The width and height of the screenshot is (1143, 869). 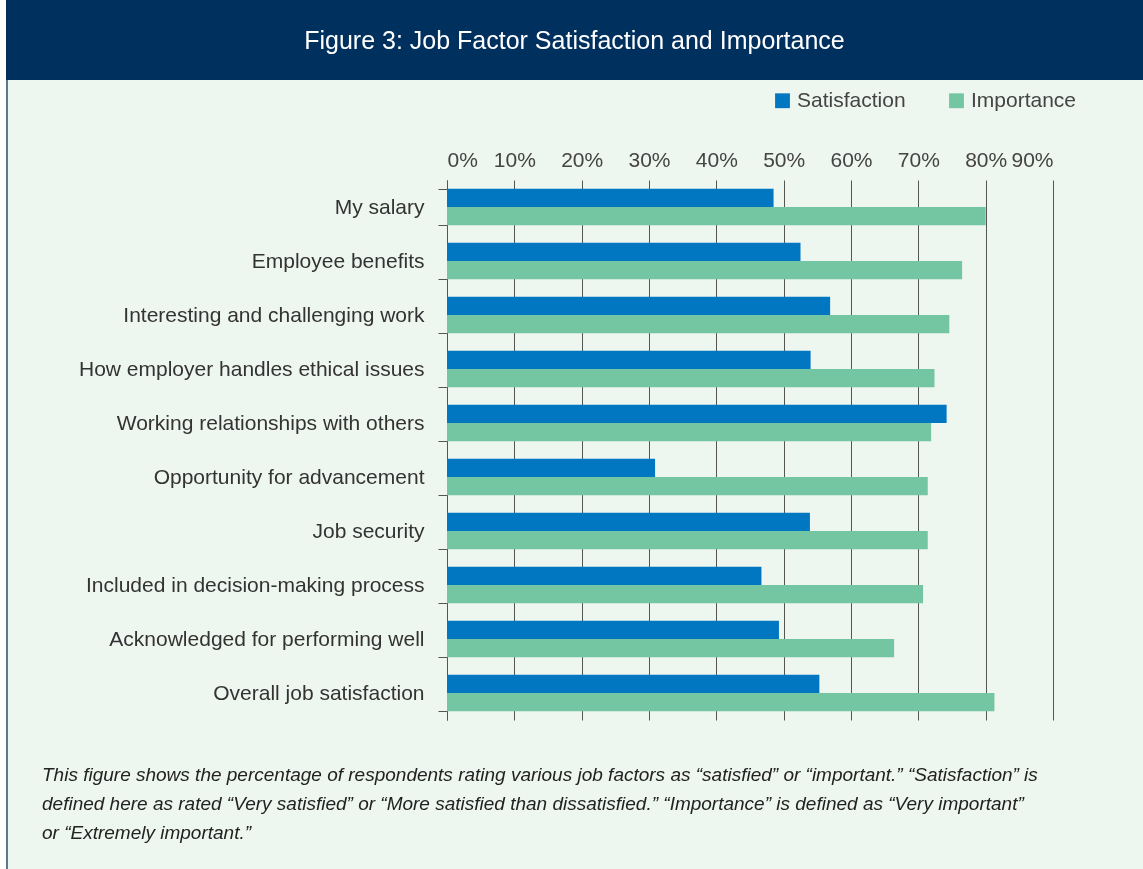 What do you see at coordinates (338, 260) in the screenshot?
I see `y-tick-label: Employee benefits` at bounding box center [338, 260].